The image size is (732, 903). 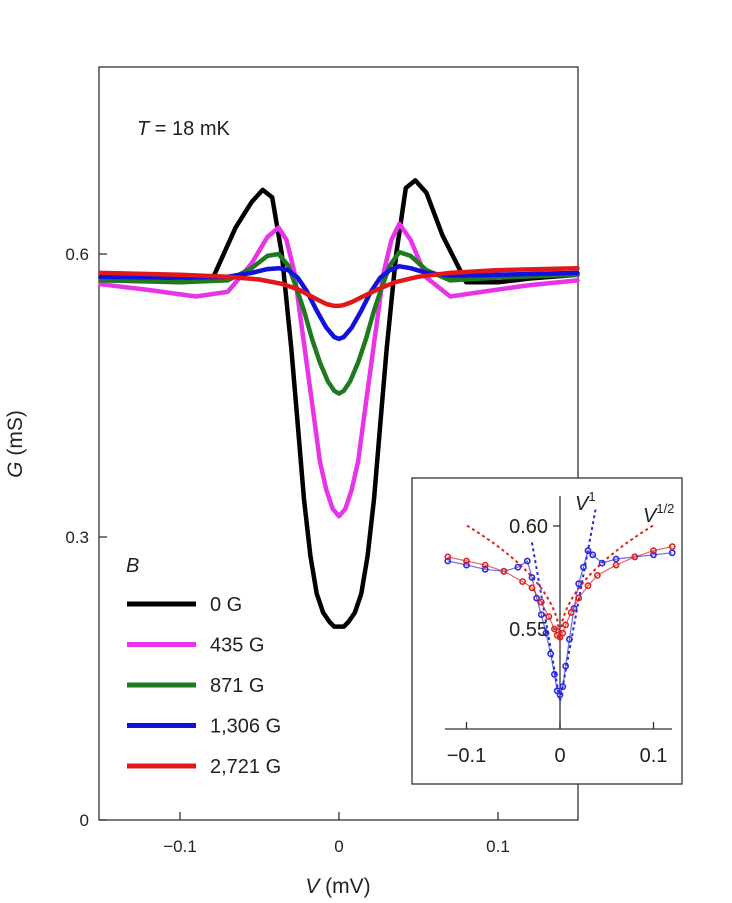 I want to click on fit-label-linear-var: V, so click(x=582, y=504).